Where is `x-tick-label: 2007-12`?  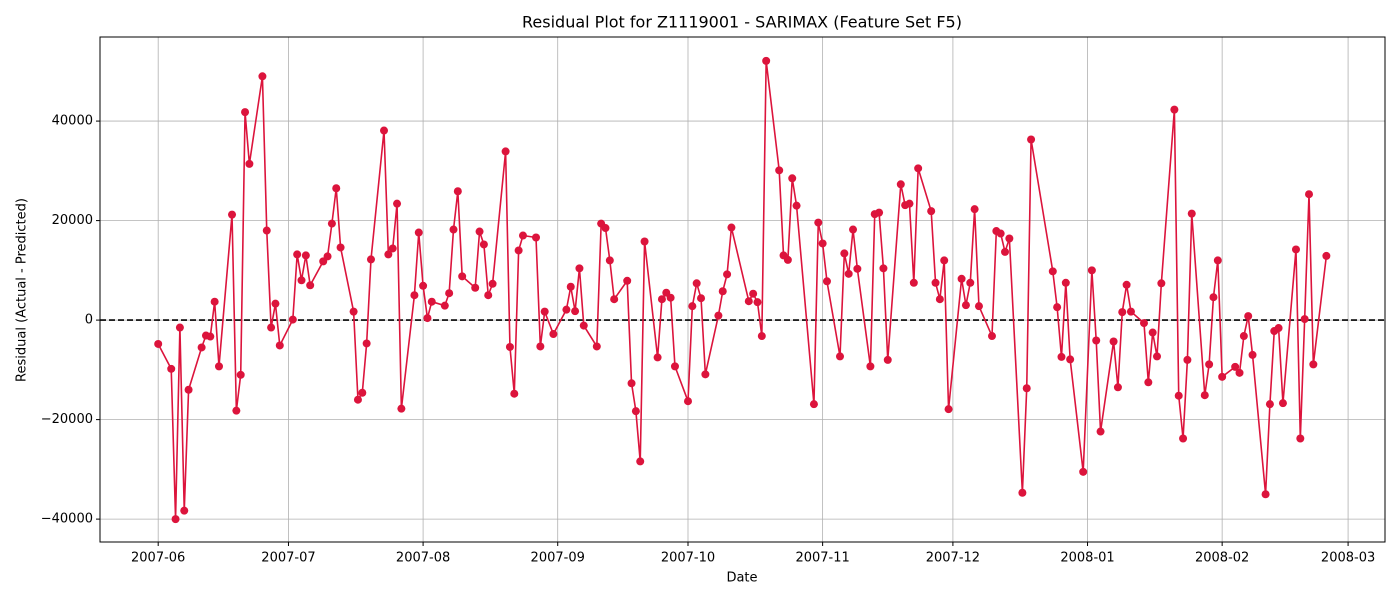
x-tick-label: 2007-12 is located at coordinates (953, 558).